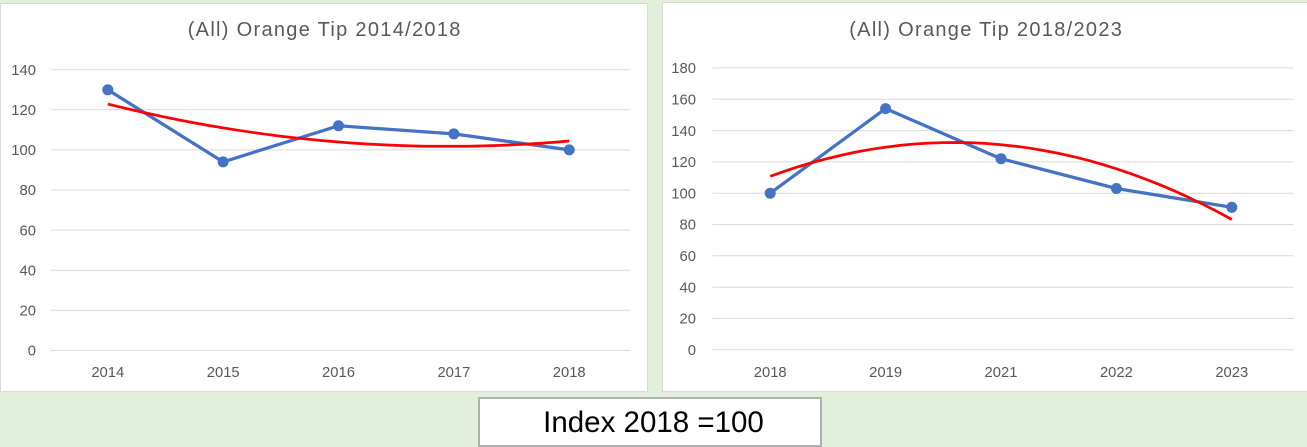 The height and width of the screenshot is (447, 1307). Describe the element at coordinates (1231, 373) in the screenshot. I see `svg-text: 2023` at that location.